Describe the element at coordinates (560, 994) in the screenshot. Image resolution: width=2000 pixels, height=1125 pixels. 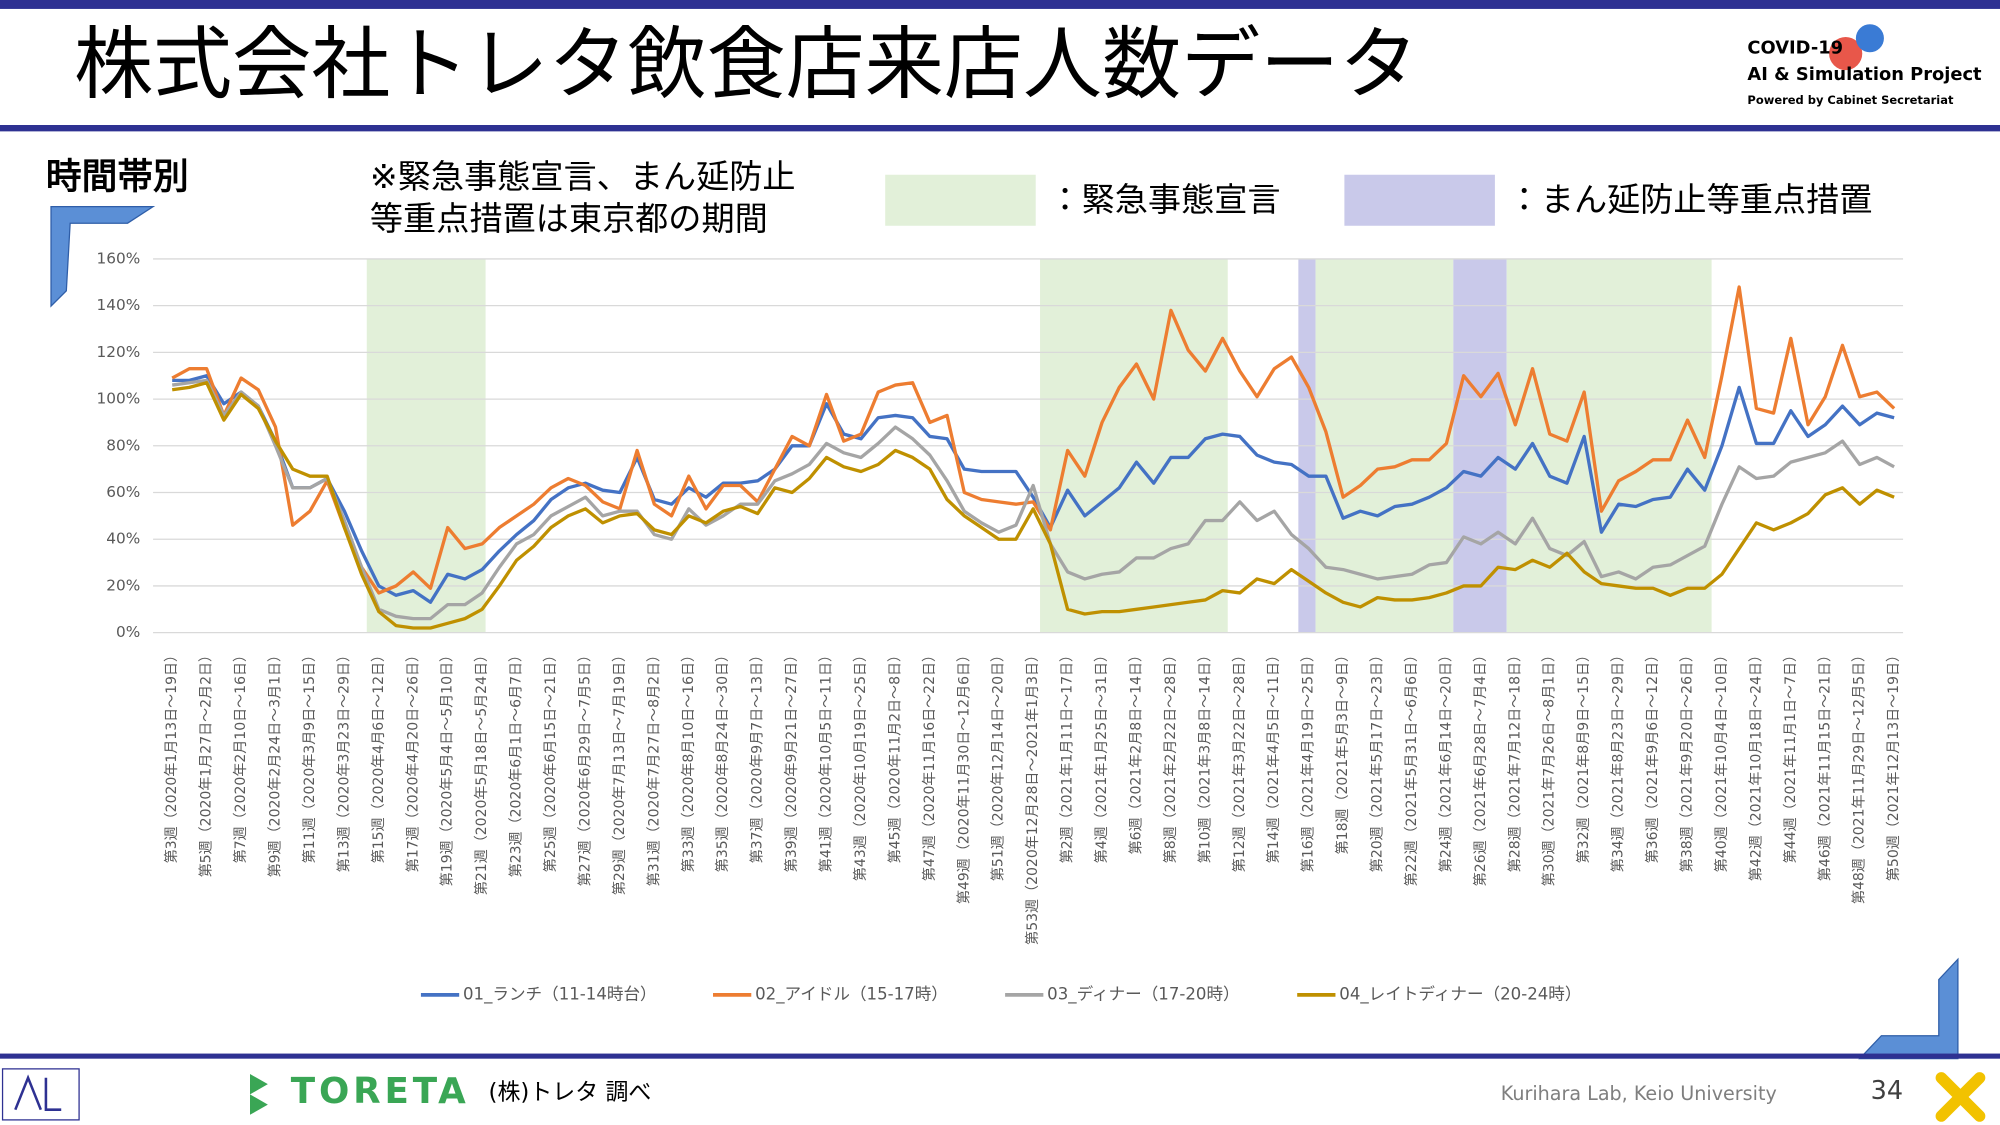
I see `legend-label: 01_ランチ（11-14時台）` at that location.